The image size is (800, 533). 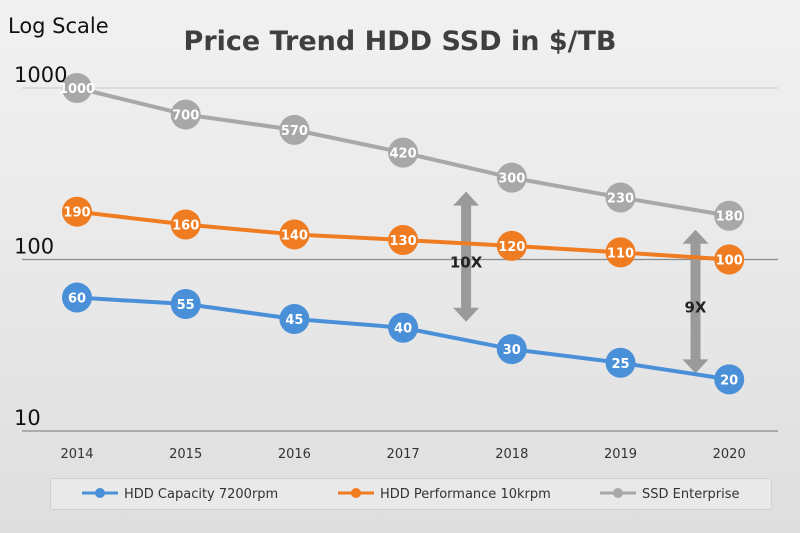 I want to click on y-tick-label: 10, so click(x=27, y=418).